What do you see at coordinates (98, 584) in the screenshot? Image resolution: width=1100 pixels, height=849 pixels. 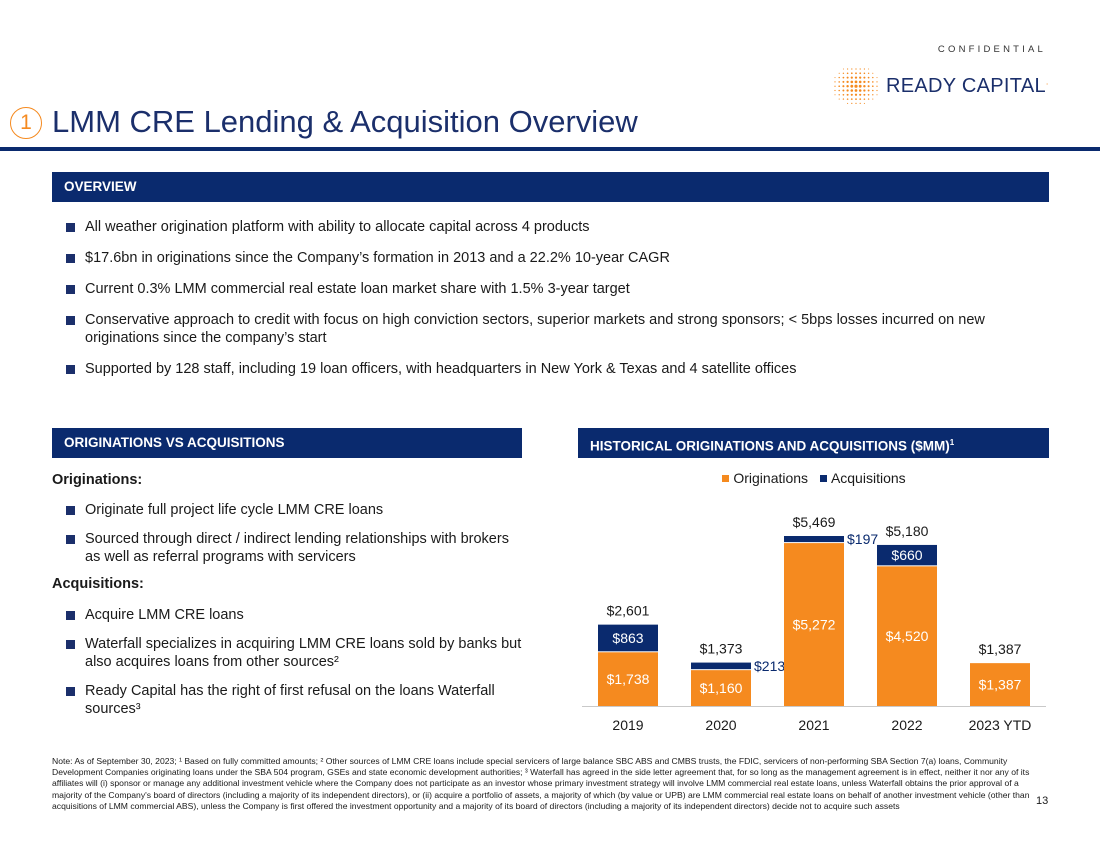 I see `acquisitions-subheading: Acquisitions:` at bounding box center [98, 584].